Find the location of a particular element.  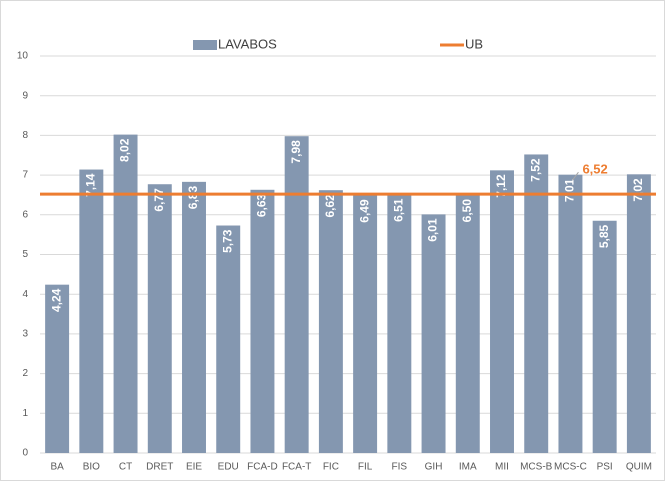

legend-label: UB is located at coordinates (474, 43).